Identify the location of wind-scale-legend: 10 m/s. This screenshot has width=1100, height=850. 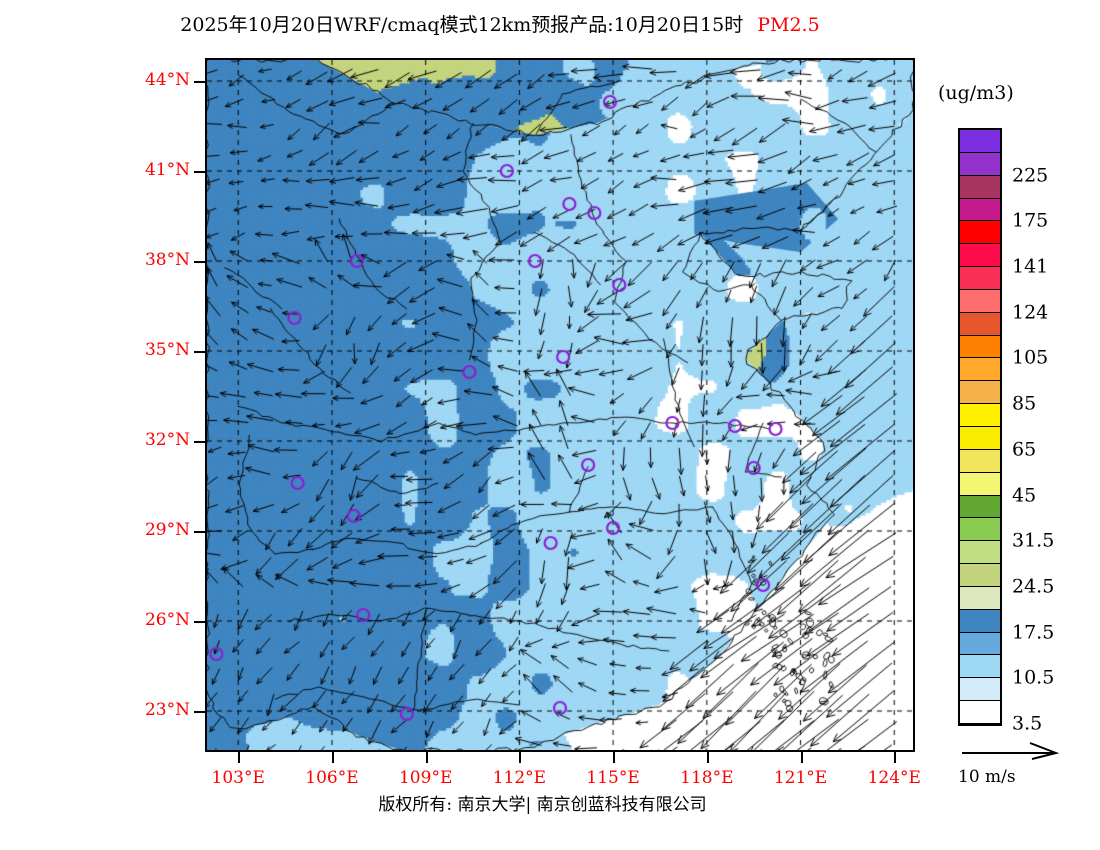
(1023, 763).